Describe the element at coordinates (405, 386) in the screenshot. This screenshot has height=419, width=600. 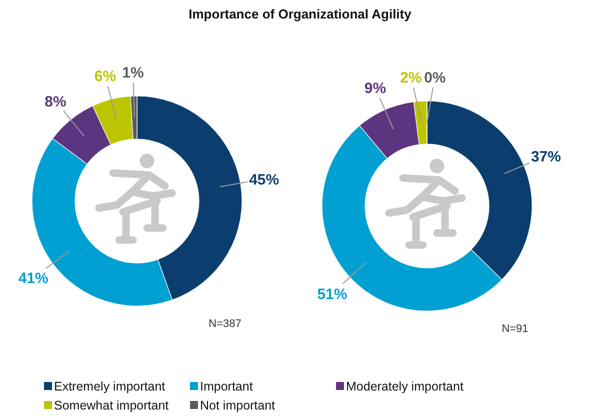
I see `legend-label: Moderately important` at that location.